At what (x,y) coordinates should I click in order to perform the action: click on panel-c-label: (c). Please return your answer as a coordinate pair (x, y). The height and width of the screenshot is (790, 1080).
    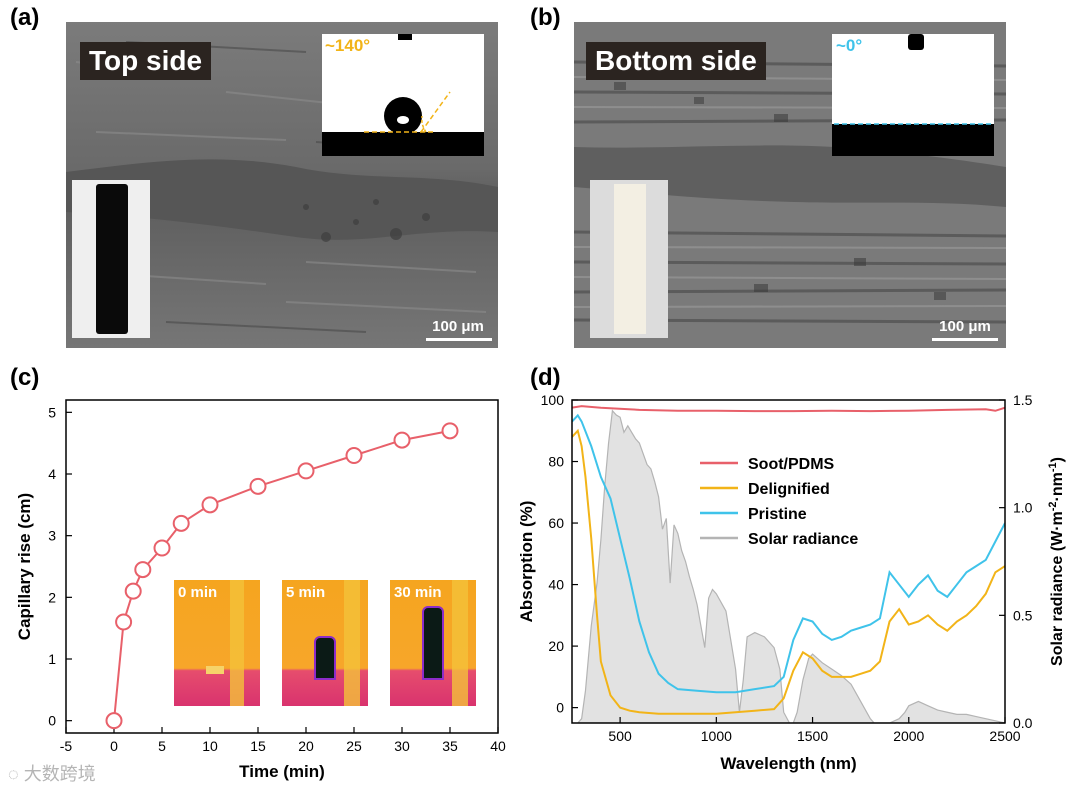
    Looking at the image, I should click on (25, 377).